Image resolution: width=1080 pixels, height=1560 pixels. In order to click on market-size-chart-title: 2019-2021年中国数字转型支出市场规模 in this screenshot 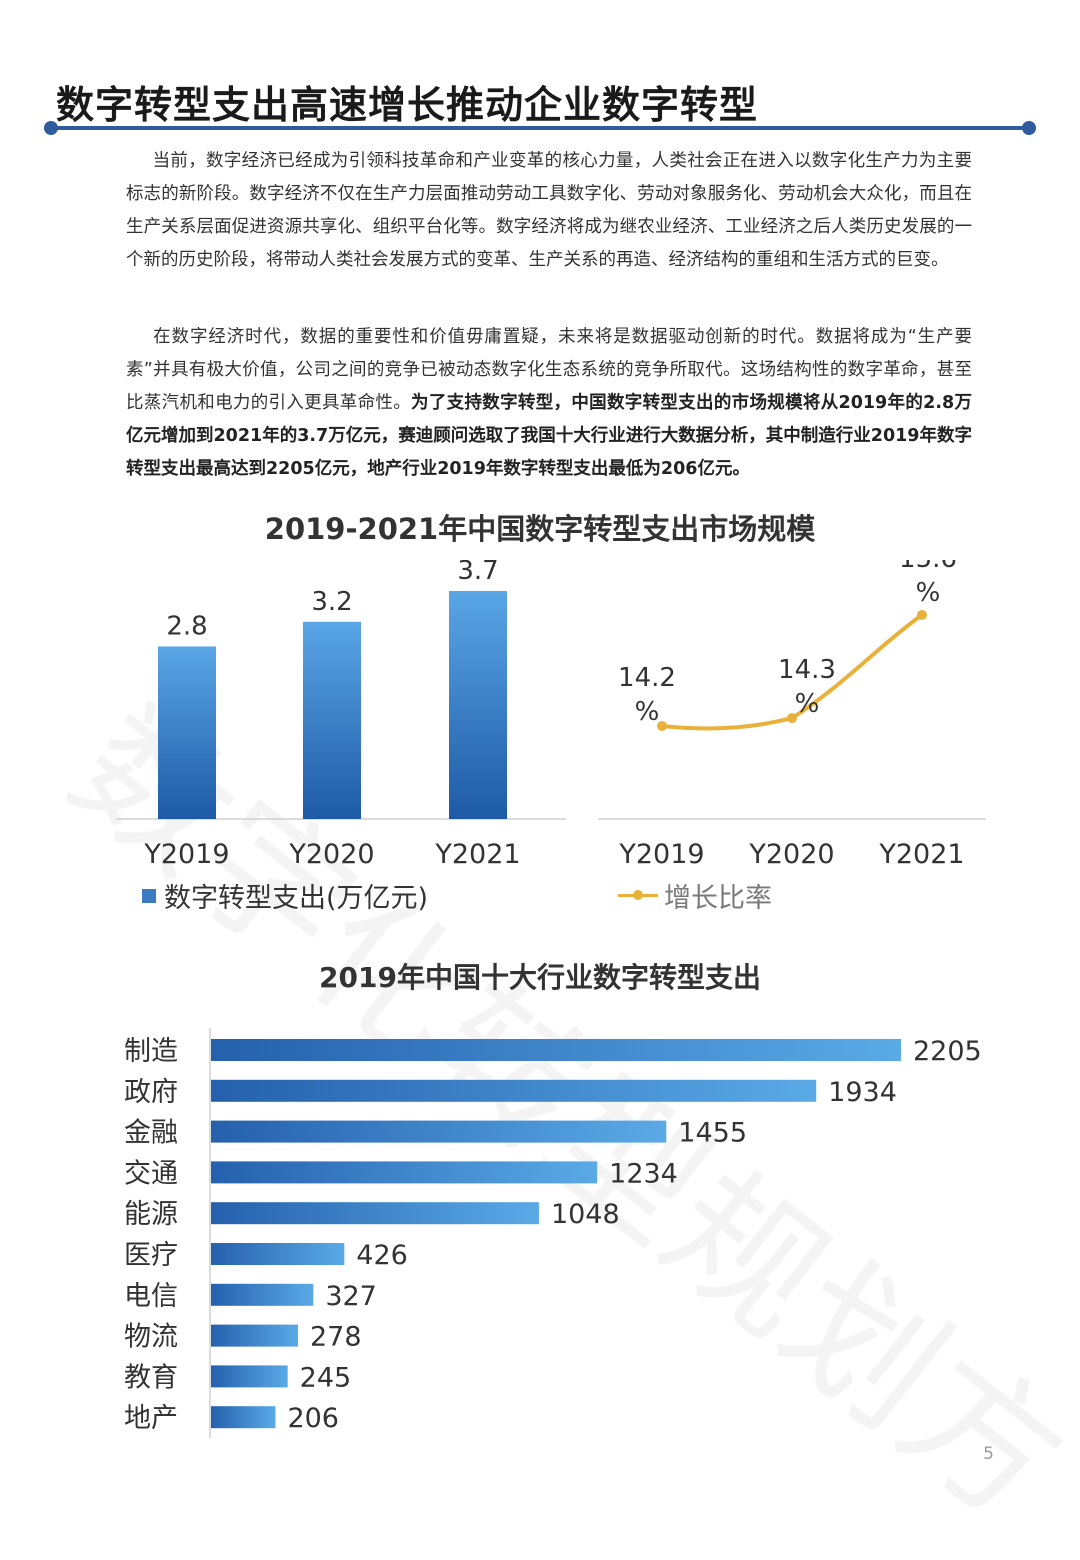, I will do `click(540, 529)`.